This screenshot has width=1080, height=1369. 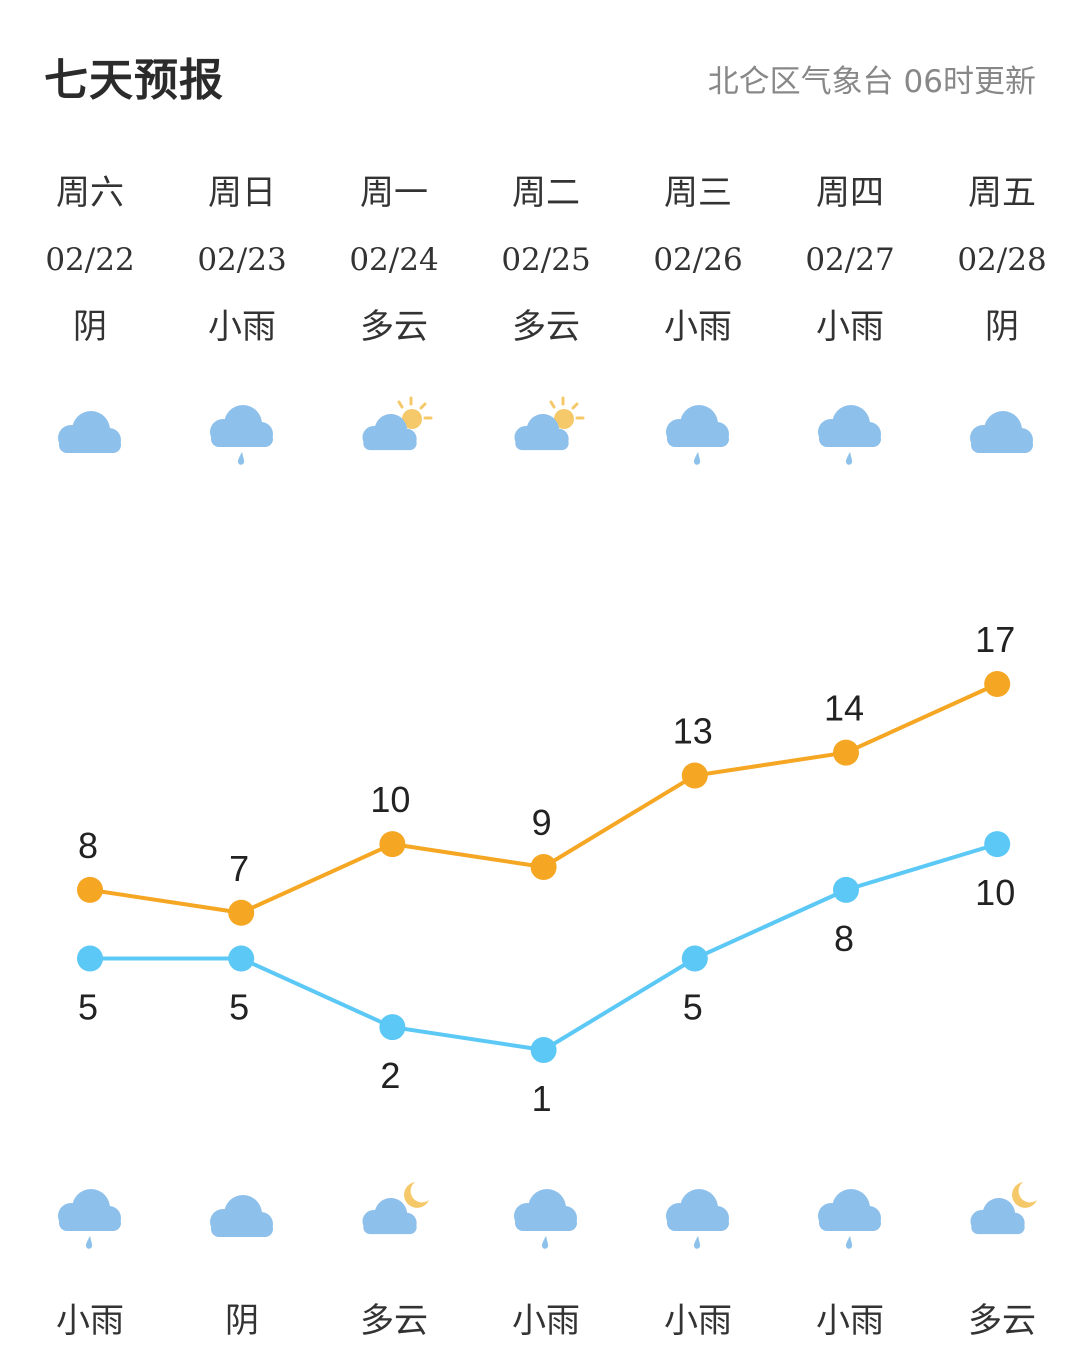 I want to click on date-label: 02/24, so click(x=394, y=260).